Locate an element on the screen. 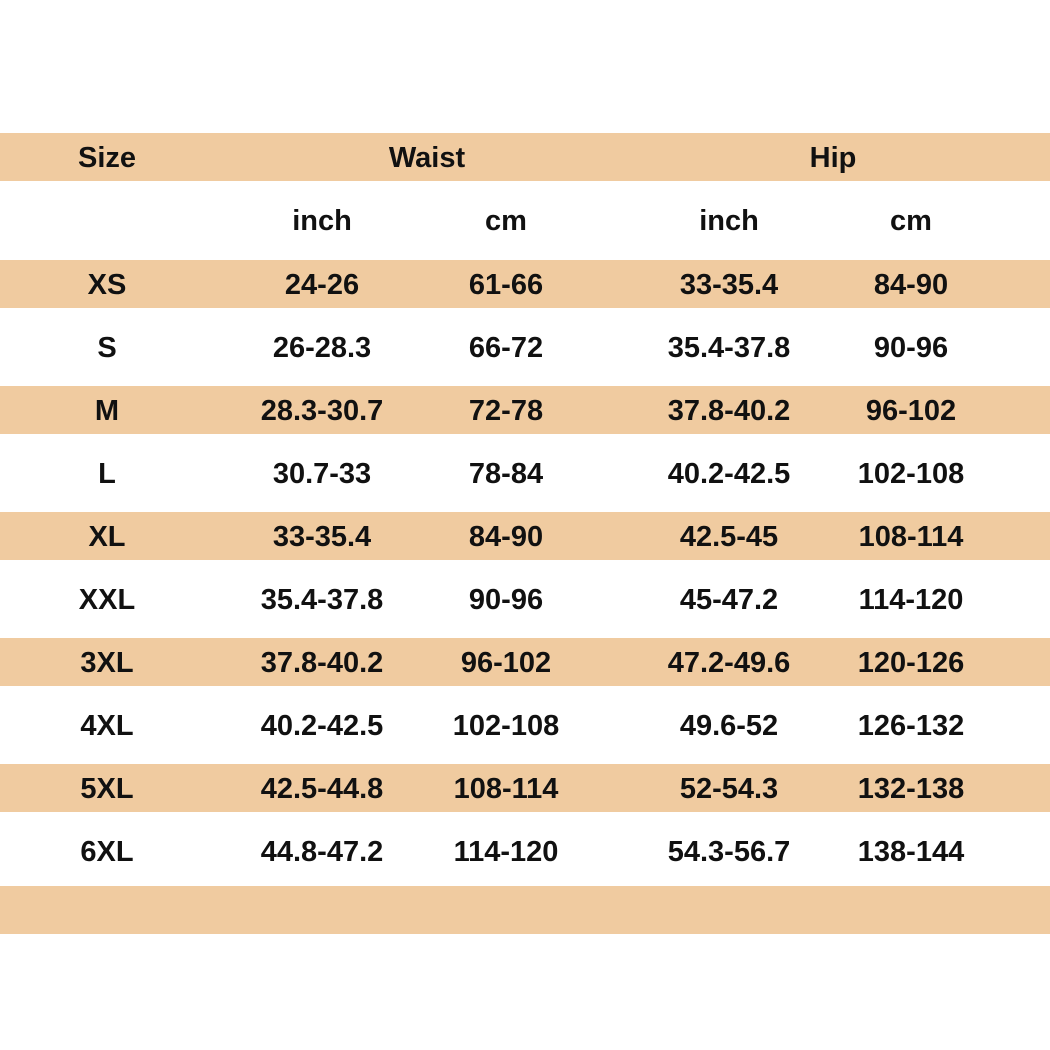  value-cell: 45-47.2 is located at coordinates (729, 600).